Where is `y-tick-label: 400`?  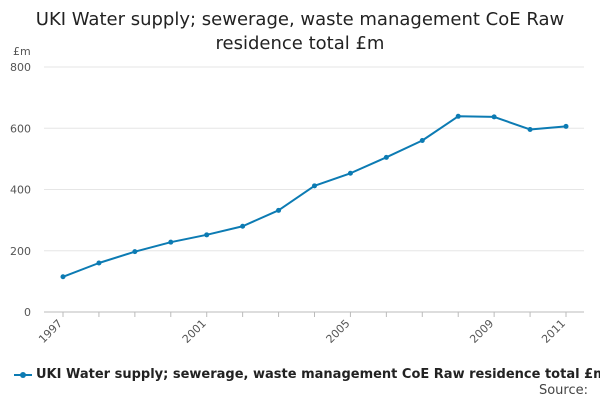
y-tick-label: 400 is located at coordinates (20, 190).